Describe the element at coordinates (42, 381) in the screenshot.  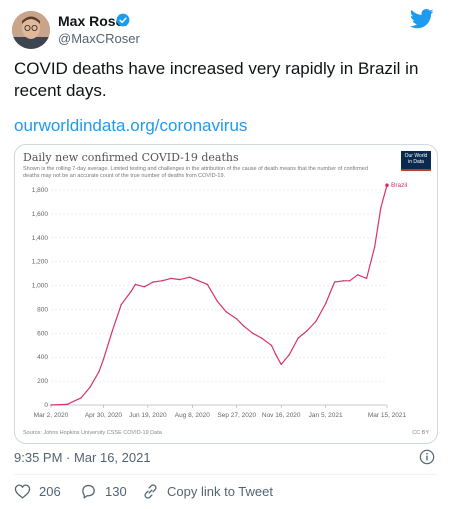
I see `y-tick-label: 200` at that location.